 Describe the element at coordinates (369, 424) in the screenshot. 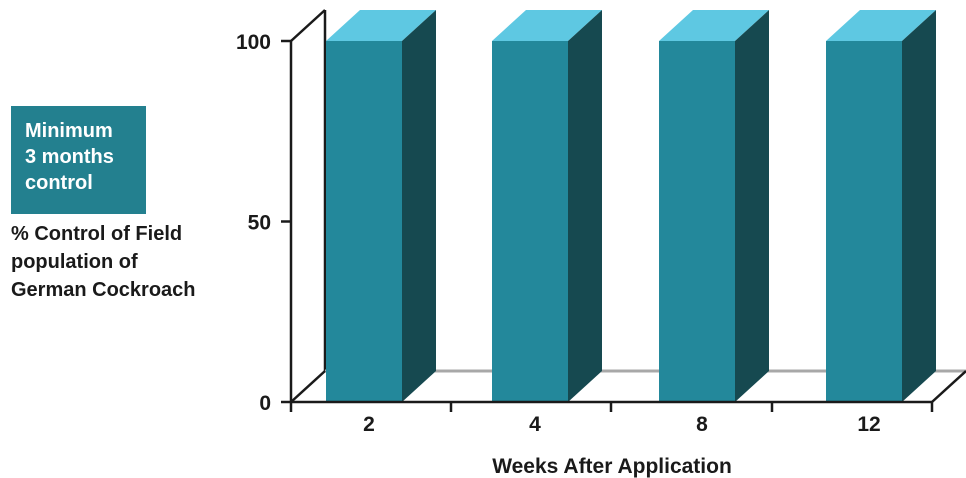

I see `x-tick-label: 2` at that location.